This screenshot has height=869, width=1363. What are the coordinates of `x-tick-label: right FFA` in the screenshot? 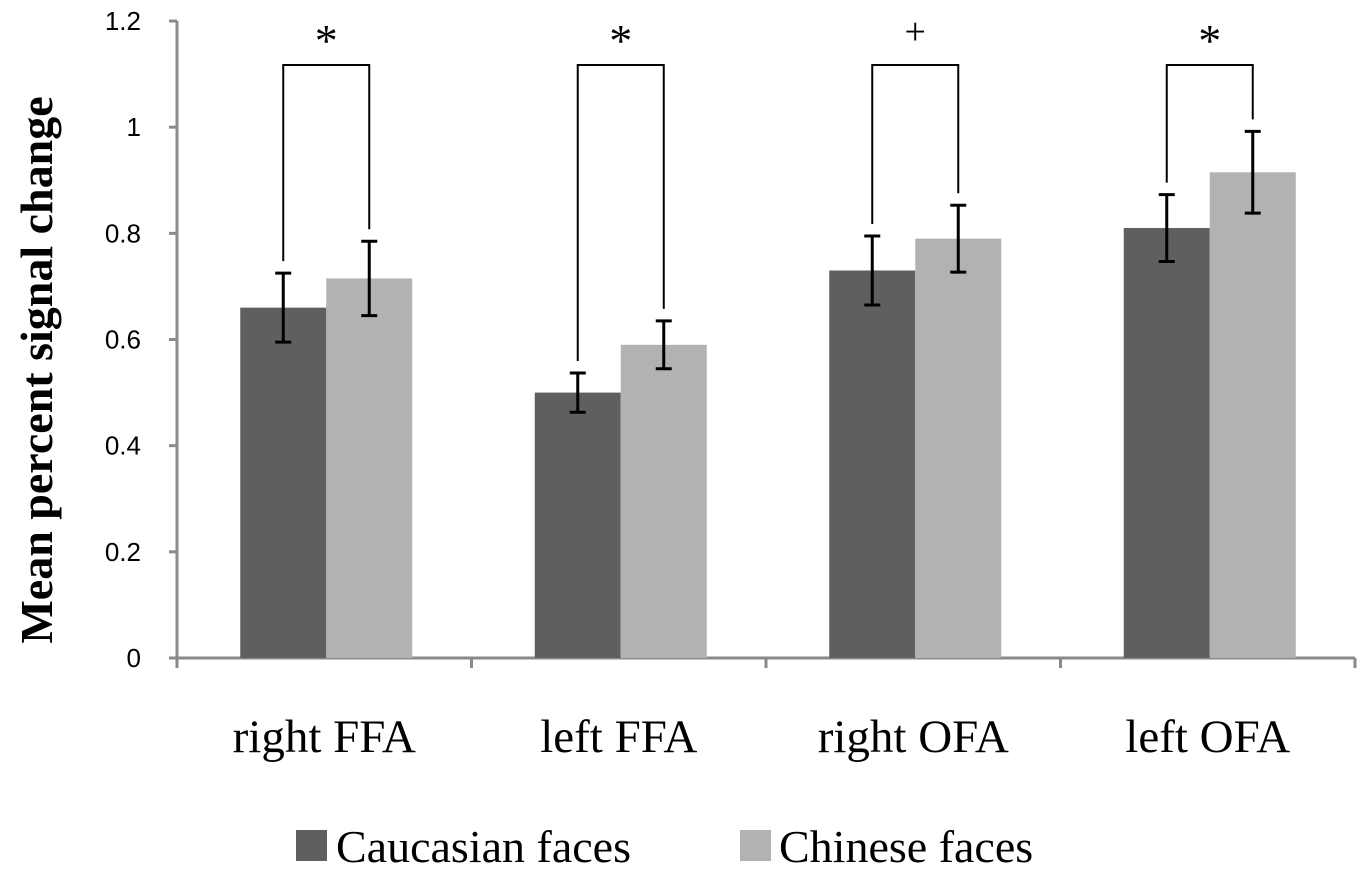 It's located at (324, 737).